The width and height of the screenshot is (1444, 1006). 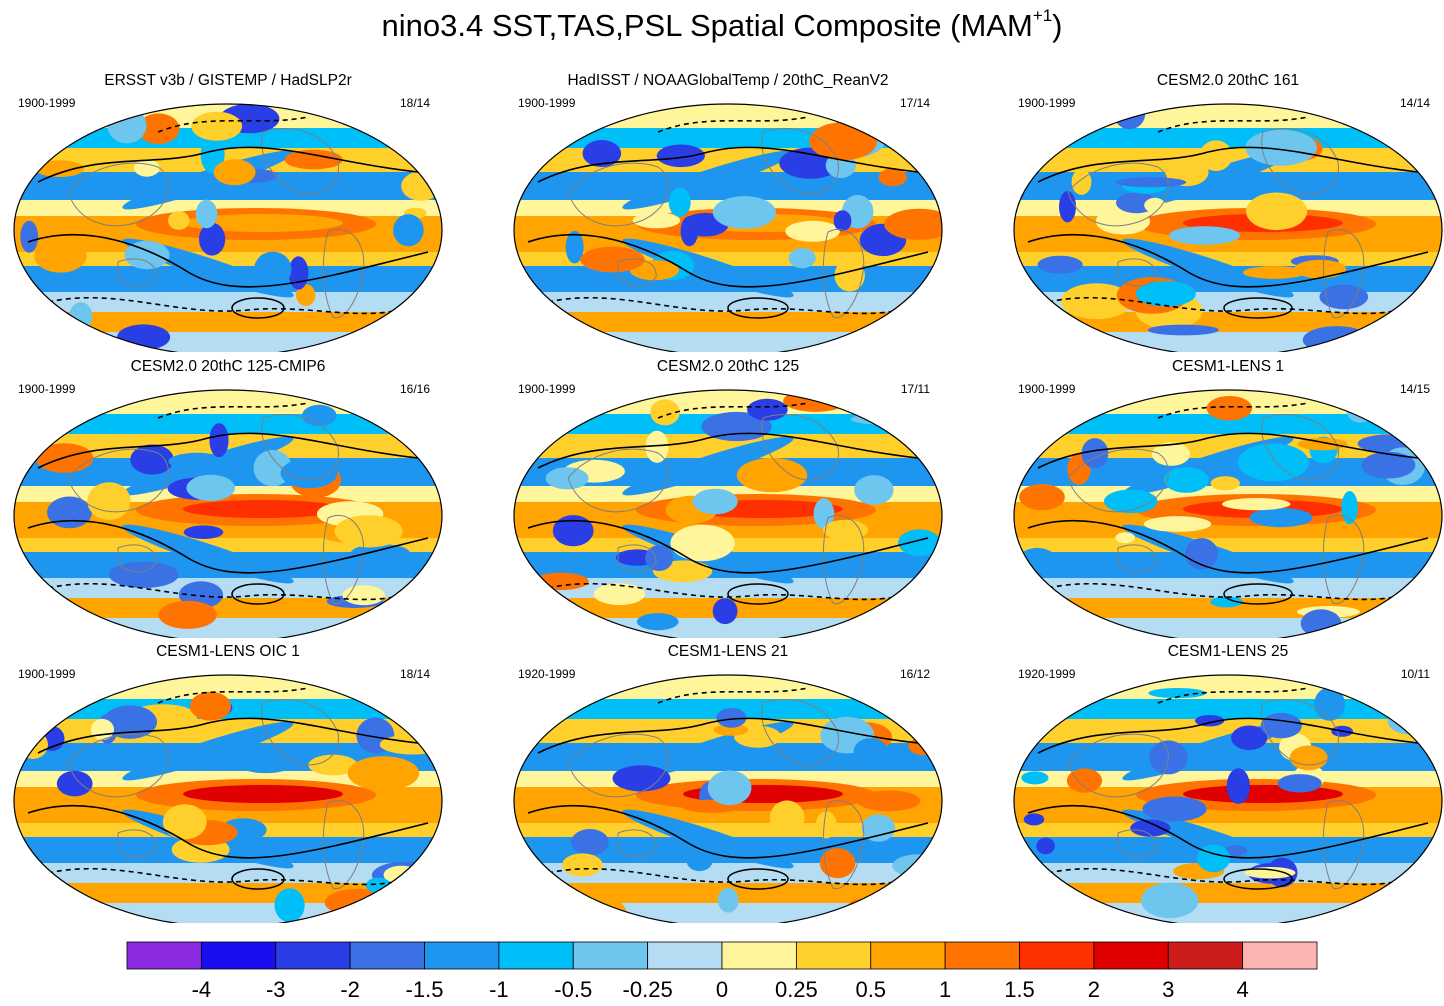 What do you see at coordinates (648, 989) in the screenshot?
I see `colorbar-tick-label: -0.25` at bounding box center [648, 989].